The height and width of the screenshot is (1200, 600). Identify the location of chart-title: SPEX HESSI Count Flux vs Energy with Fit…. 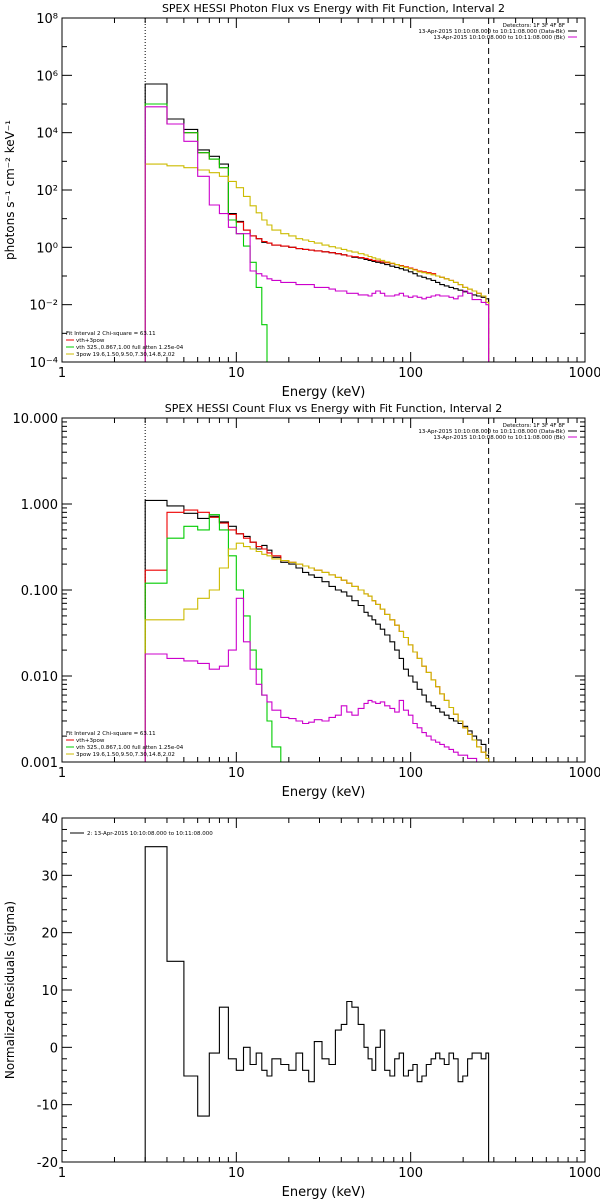
(333, 408).